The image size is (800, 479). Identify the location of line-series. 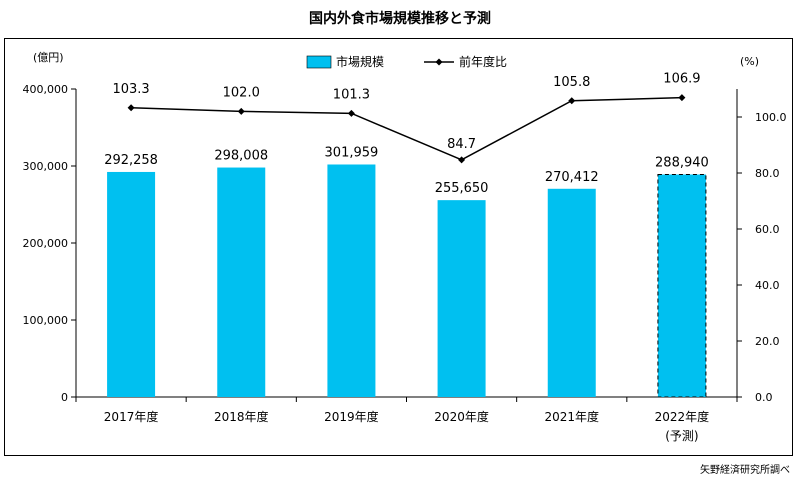
(406, 128).